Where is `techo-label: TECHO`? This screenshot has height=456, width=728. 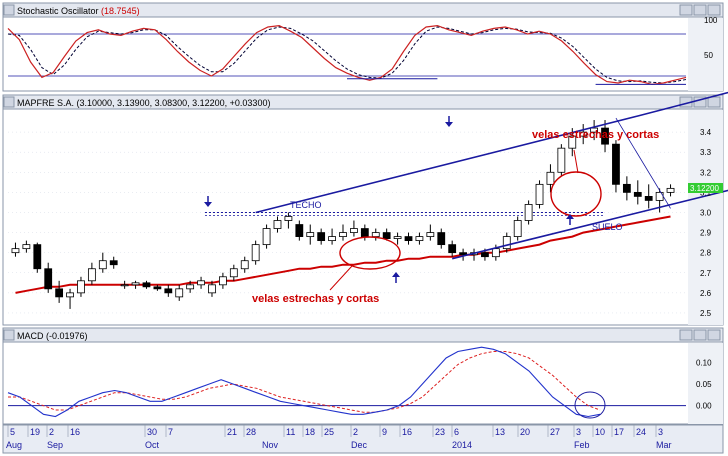 techo-label: TECHO is located at coordinates (306, 205).